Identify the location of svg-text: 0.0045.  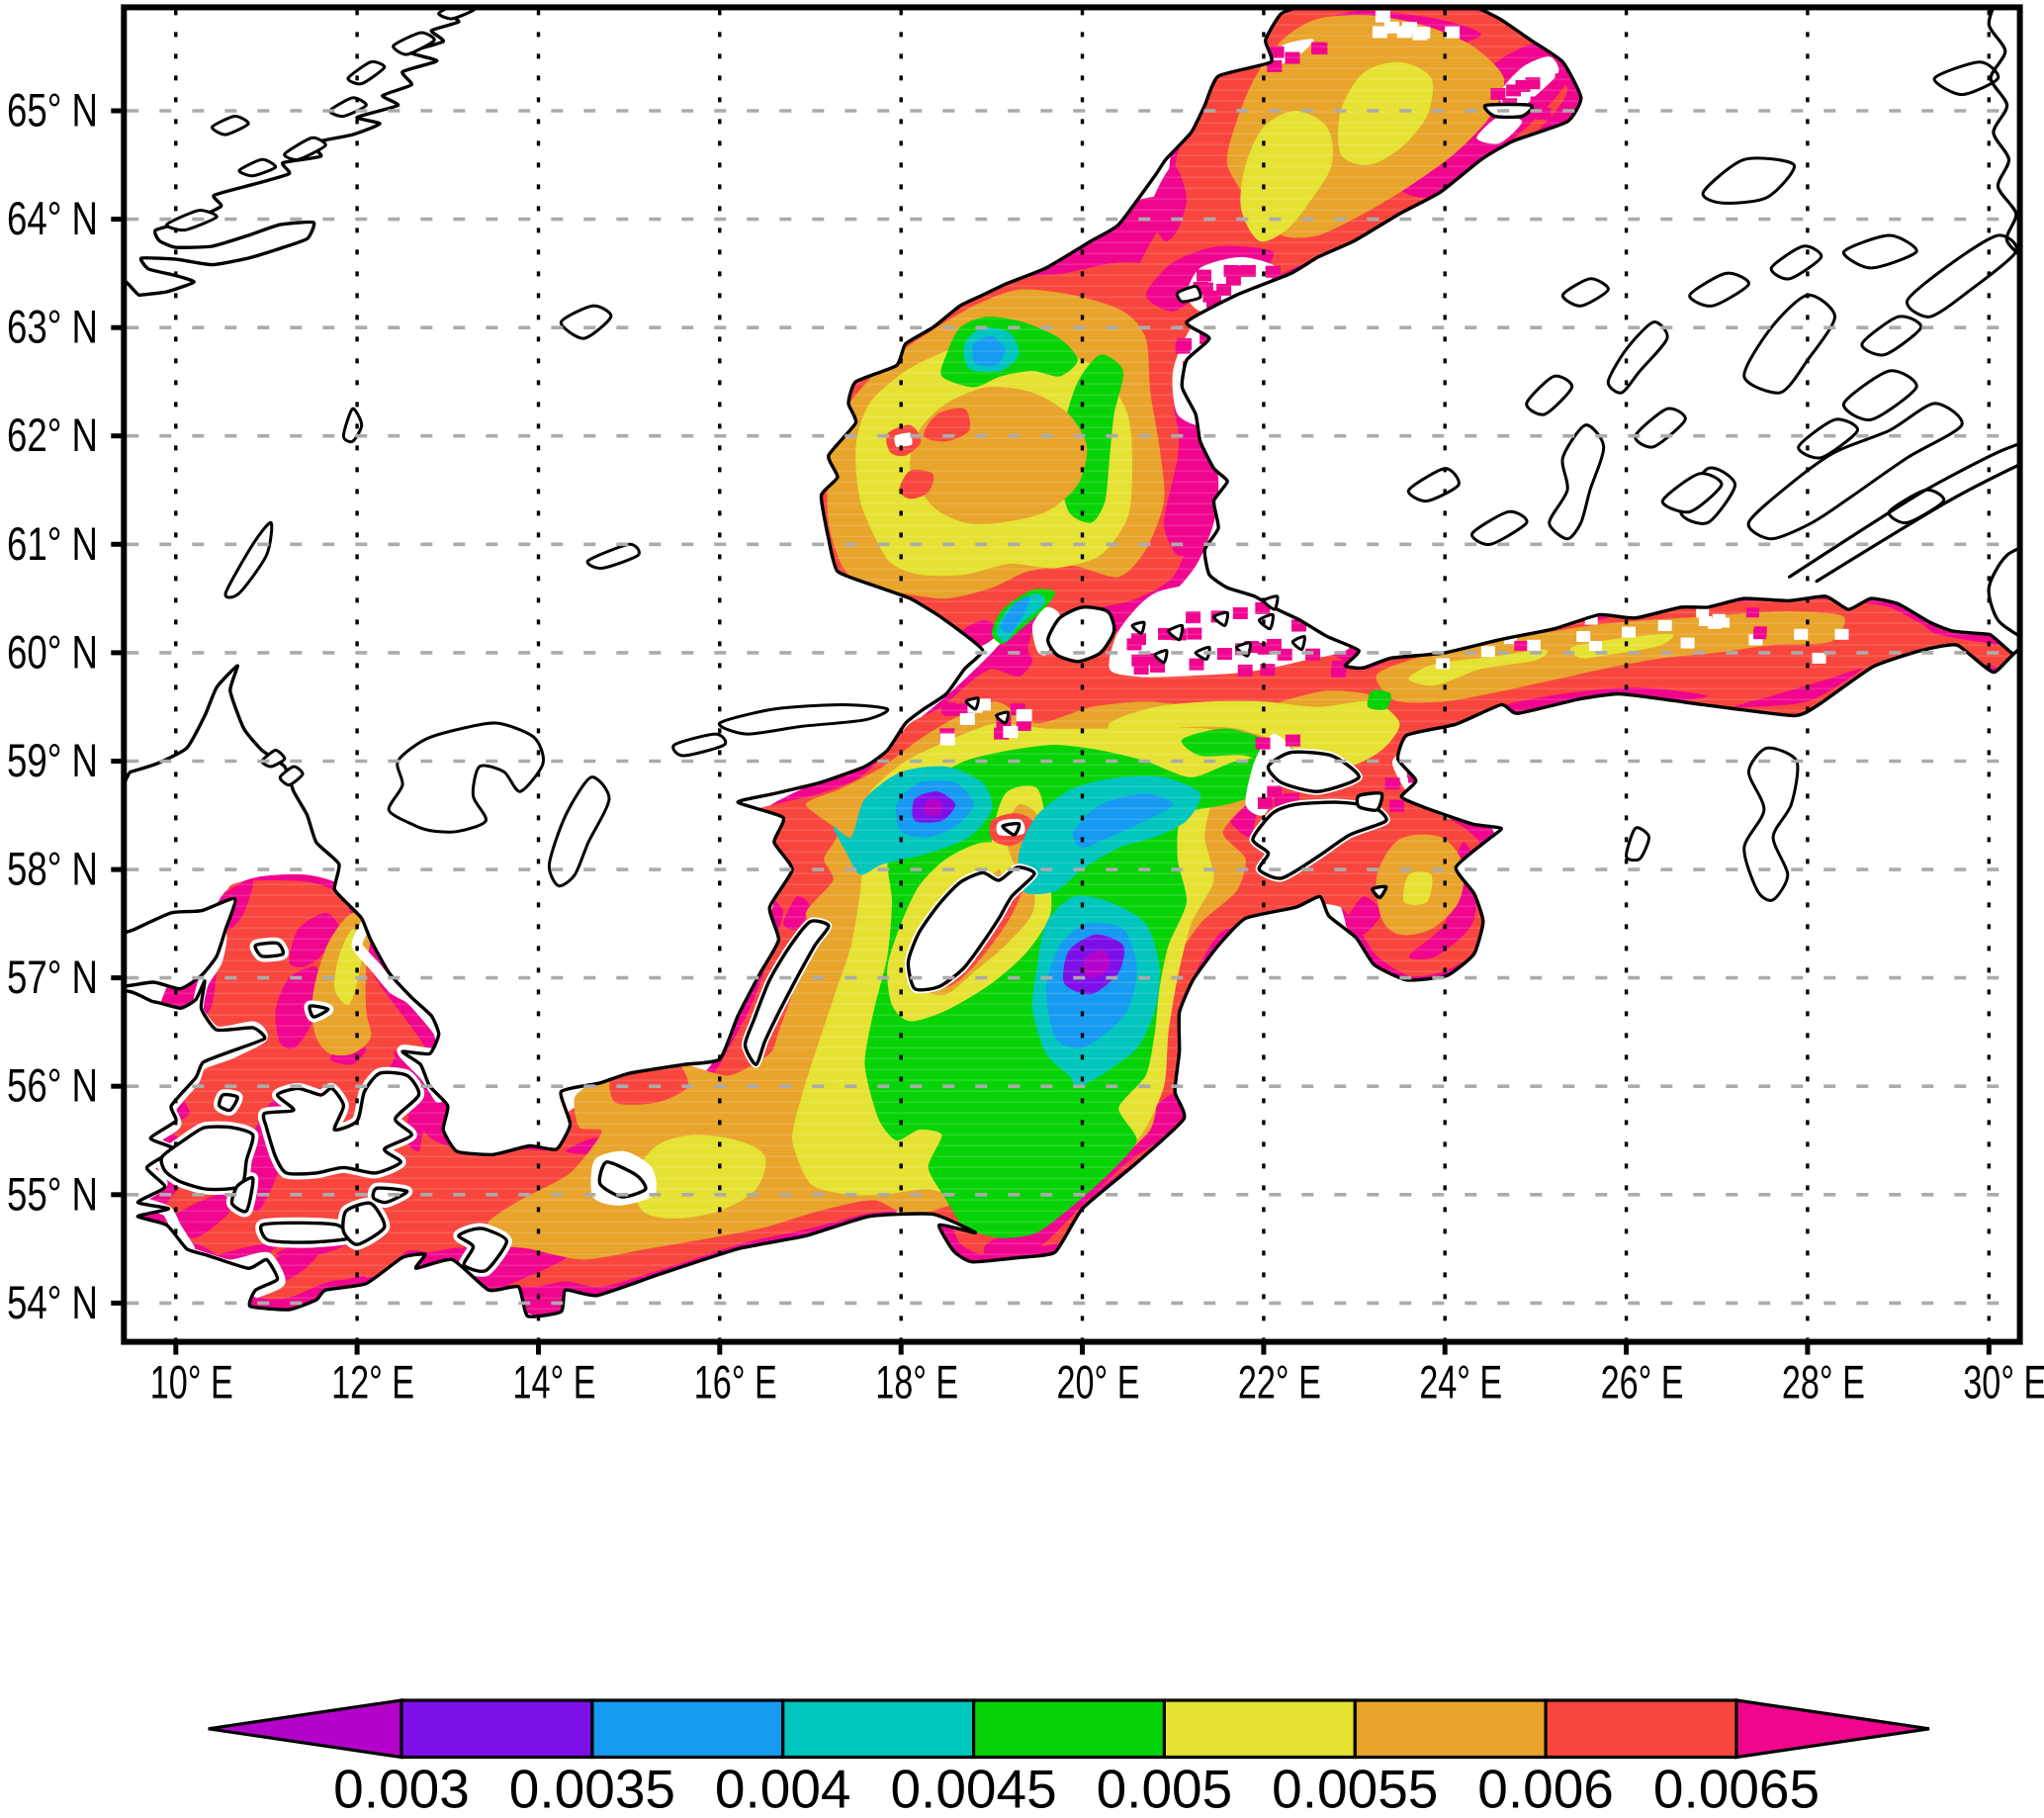
(973, 1788).